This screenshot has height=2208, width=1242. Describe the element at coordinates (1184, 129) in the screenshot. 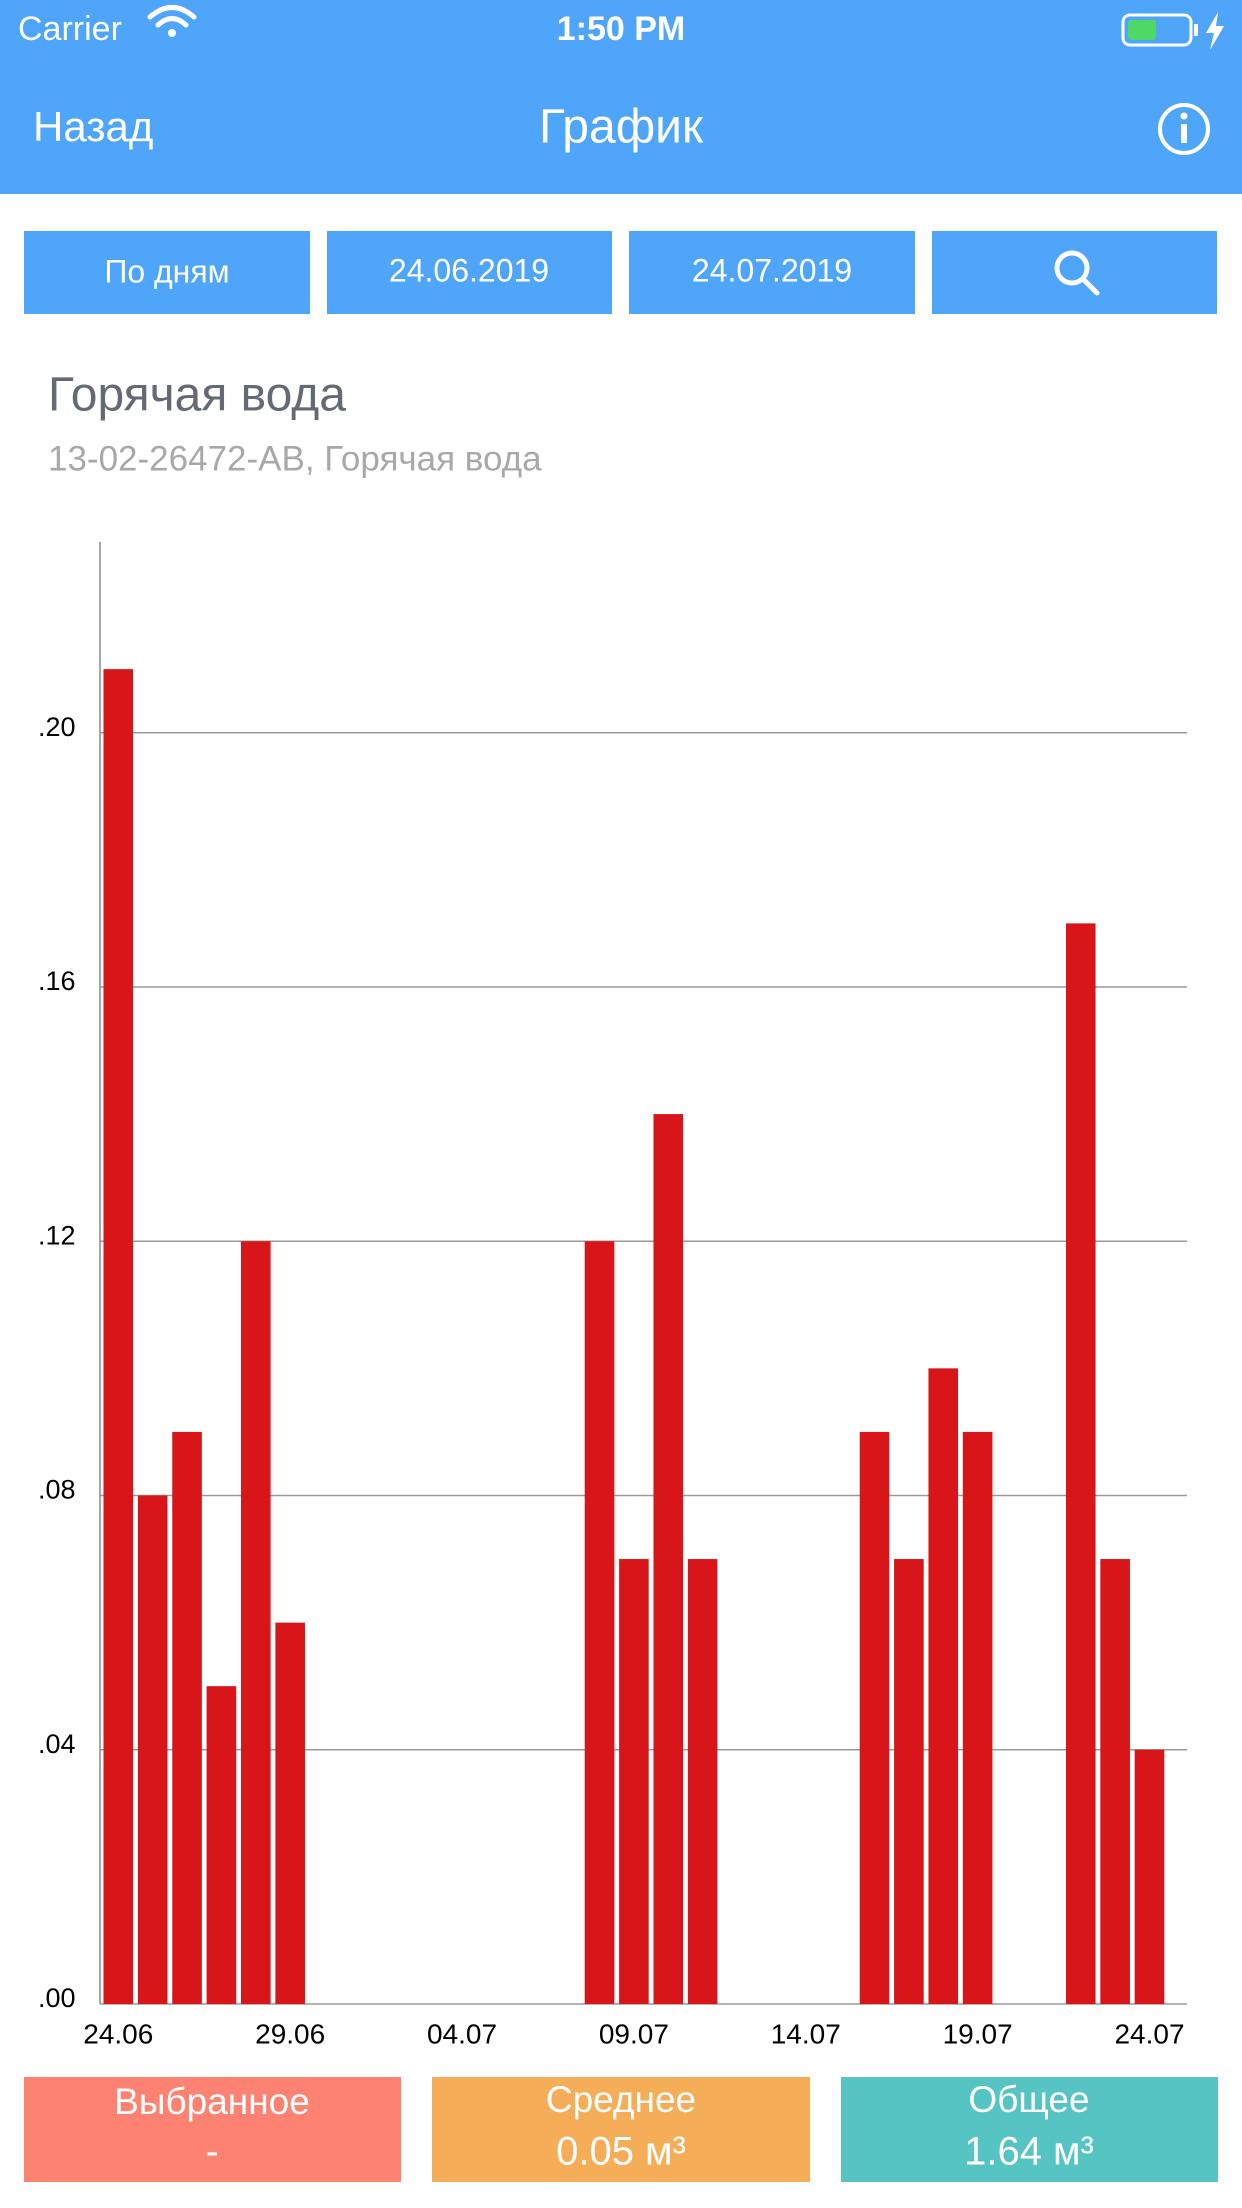

I see `info-button` at that location.